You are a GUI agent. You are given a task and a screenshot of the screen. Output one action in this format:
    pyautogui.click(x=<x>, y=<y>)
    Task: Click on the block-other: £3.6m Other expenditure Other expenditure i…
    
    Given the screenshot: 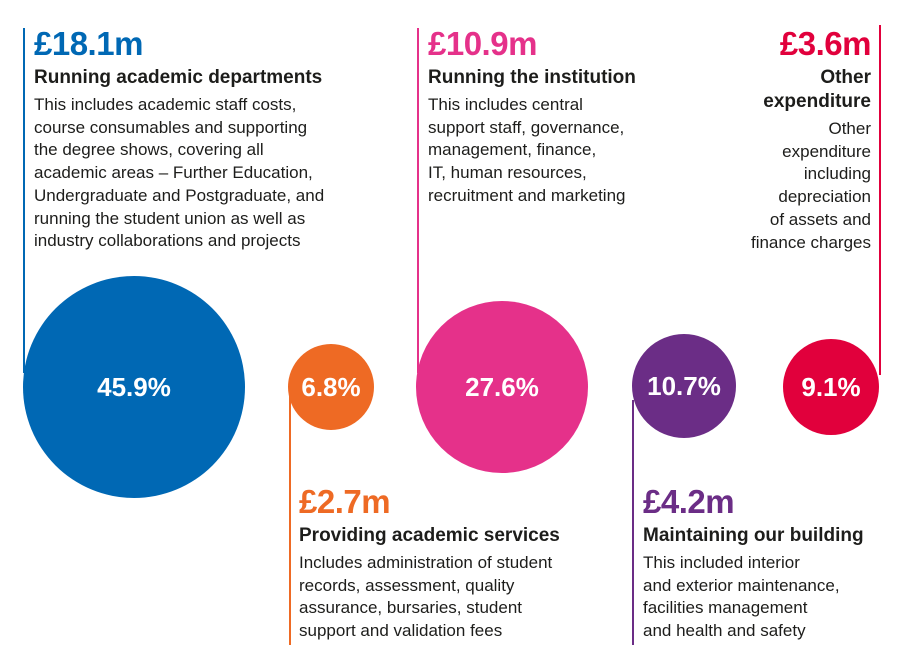 What is the action you would take?
    pyautogui.click(x=786, y=139)
    